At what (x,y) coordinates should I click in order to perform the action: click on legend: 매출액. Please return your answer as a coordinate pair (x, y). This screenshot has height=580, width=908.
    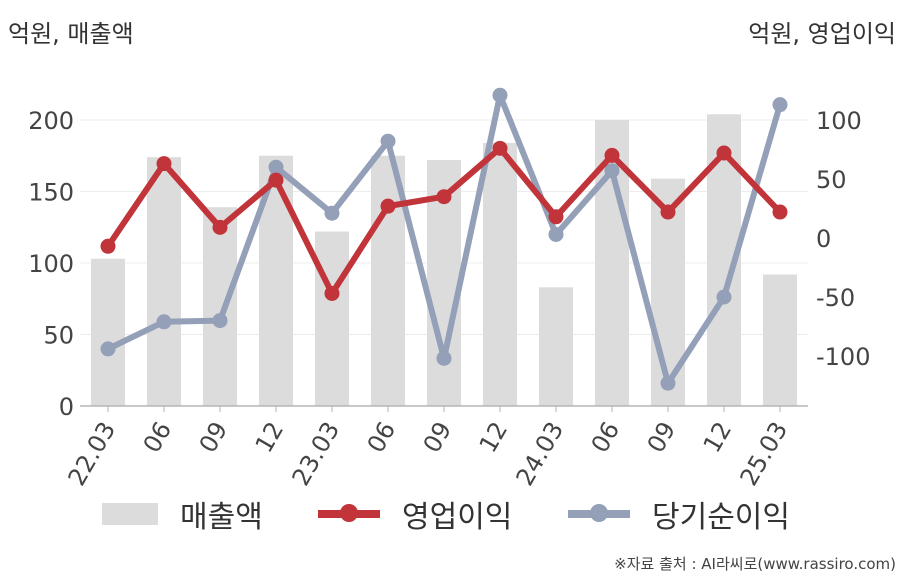
    Looking at the image, I should click on (182, 514).